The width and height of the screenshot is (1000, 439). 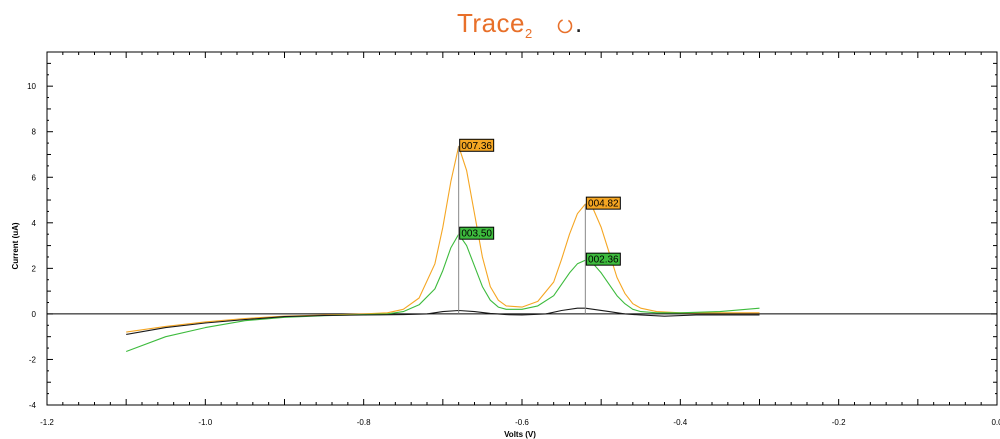 What do you see at coordinates (15, 245) in the screenshot?
I see `y-axis-title: Current (uA)` at bounding box center [15, 245].